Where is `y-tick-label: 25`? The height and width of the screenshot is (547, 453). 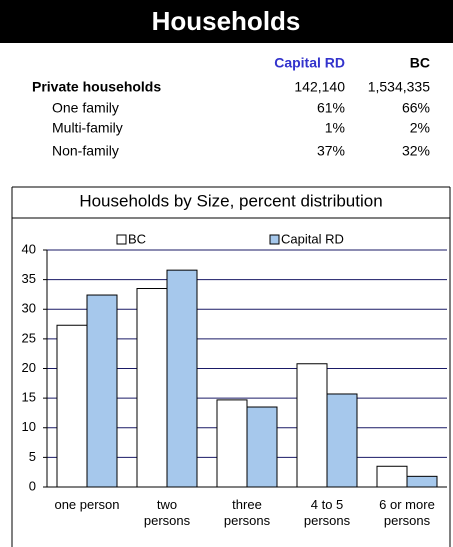
y-tick-label: 25 is located at coordinates (29, 337).